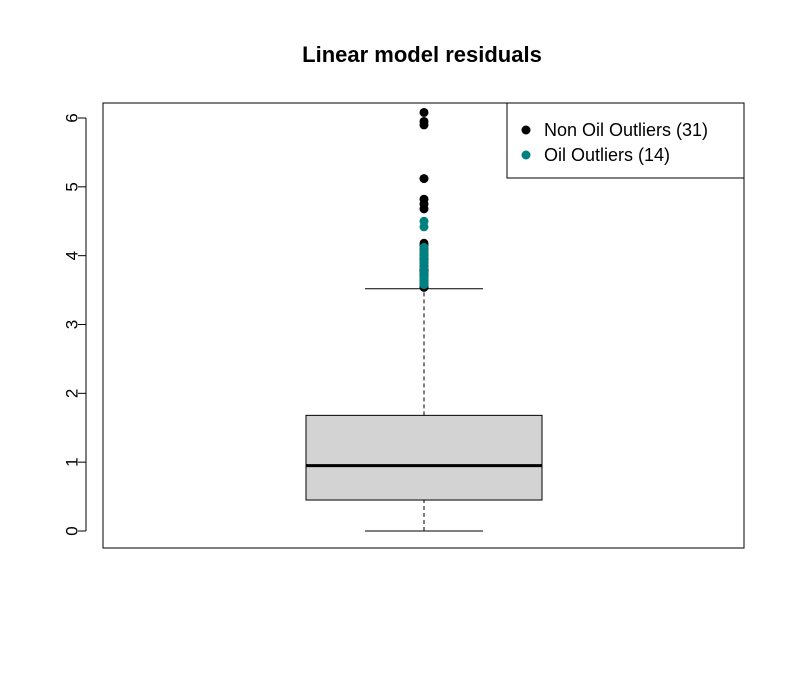 The image size is (797, 677). Describe the element at coordinates (607, 155) in the screenshot. I see `legend-label-oil: Oil Outliers (14)` at that location.